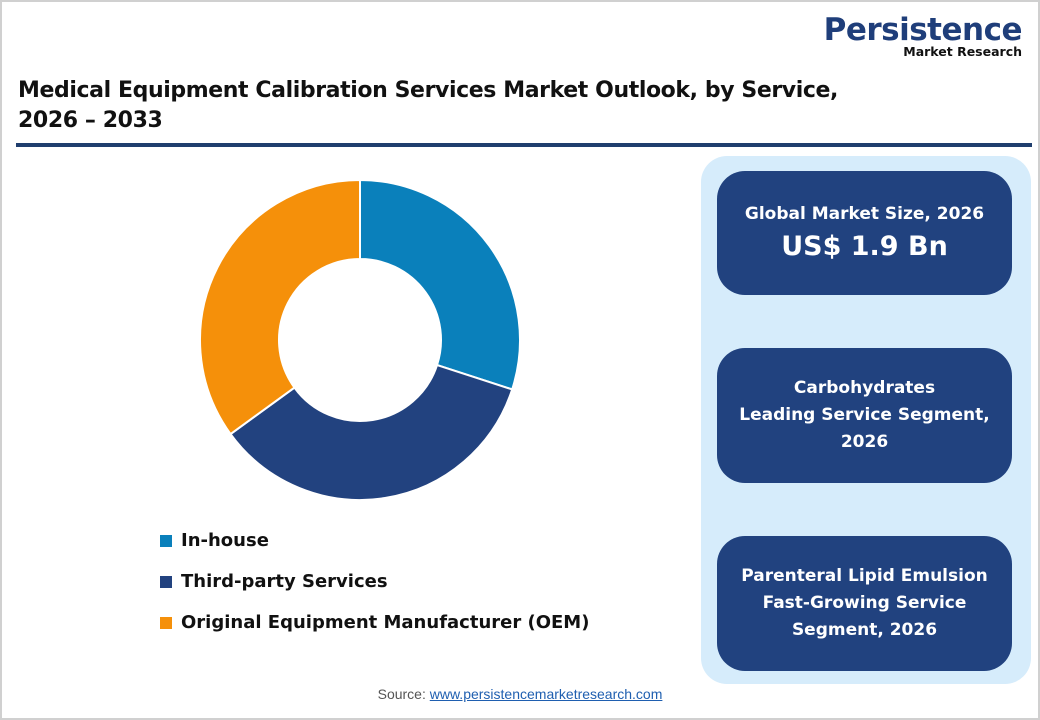  Describe the element at coordinates (864, 576) in the screenshot. I see `fast-growing-line1: Parenteral Lipid Emulsion` at that location.